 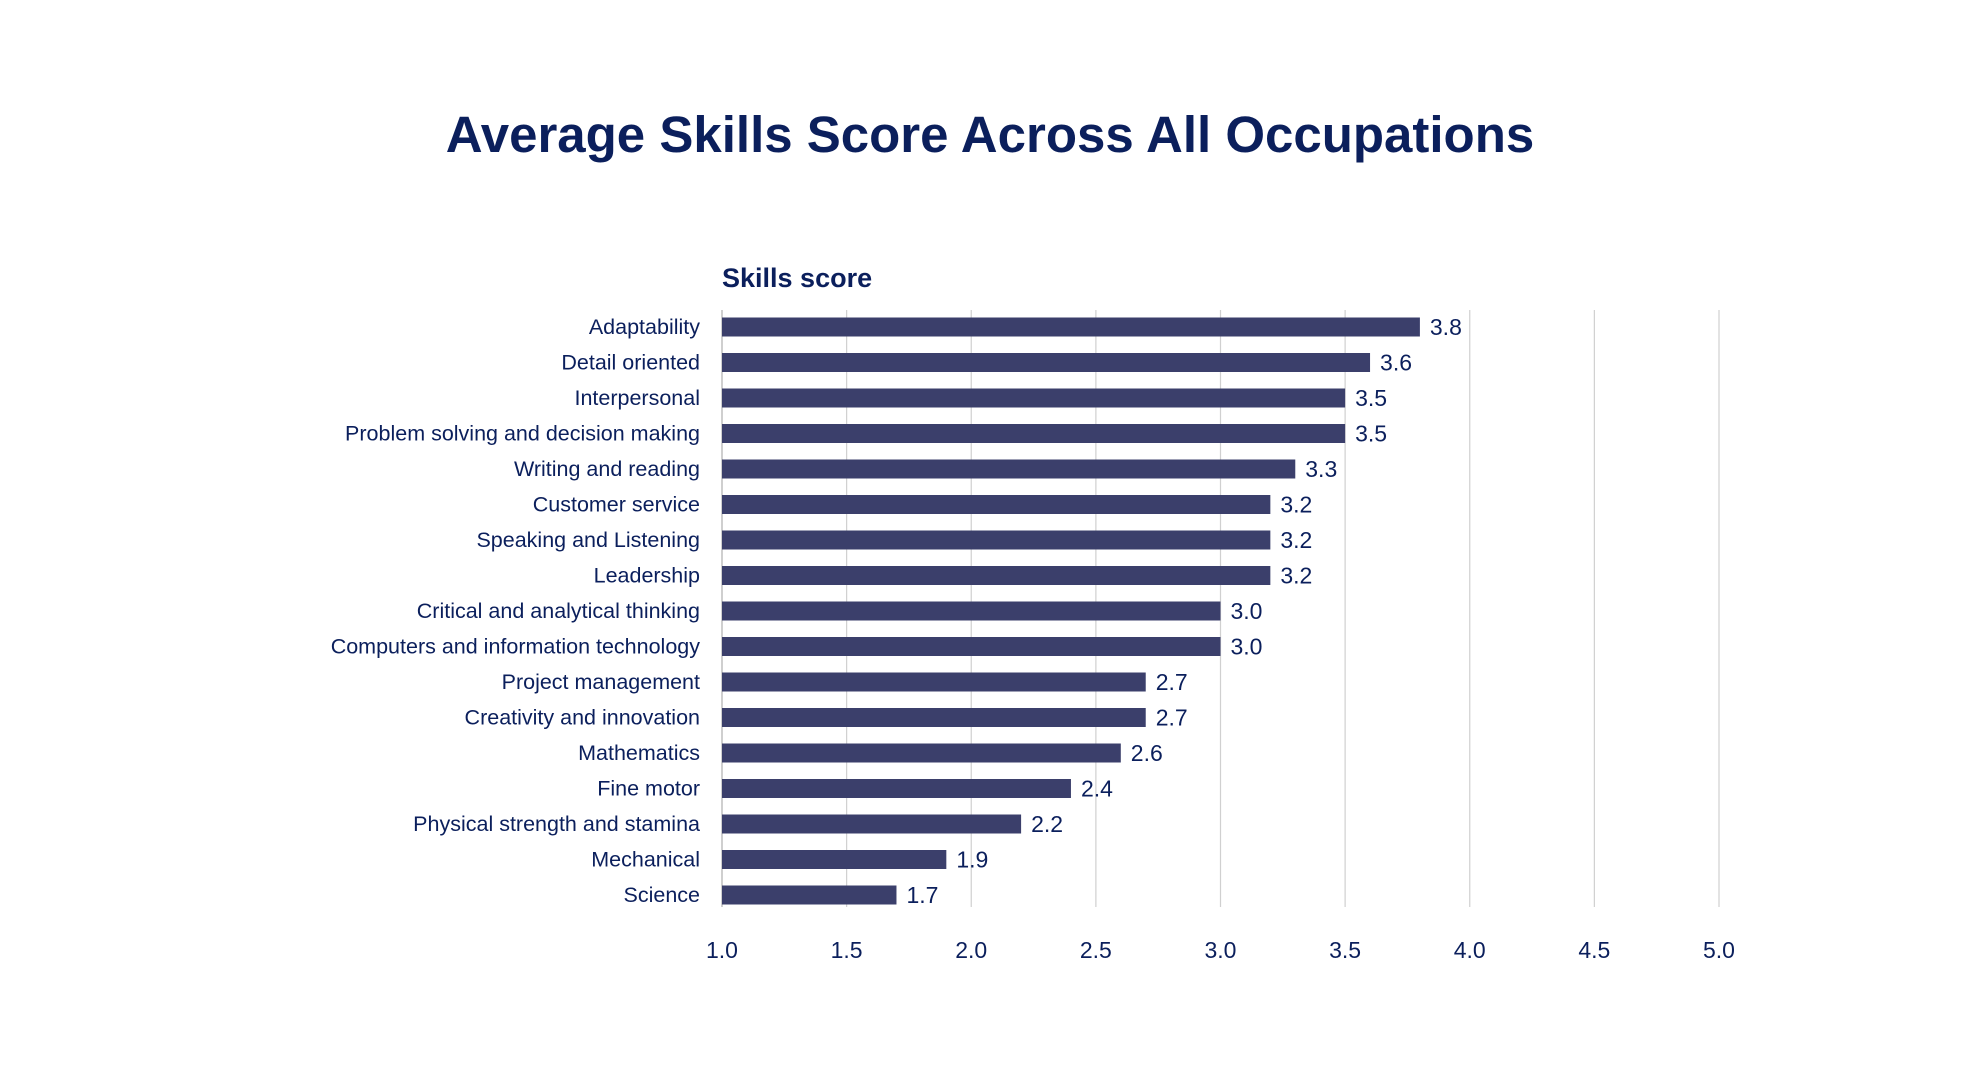 I want to click on category-label: Physical strength and stamina, so click(x=556, y=824).